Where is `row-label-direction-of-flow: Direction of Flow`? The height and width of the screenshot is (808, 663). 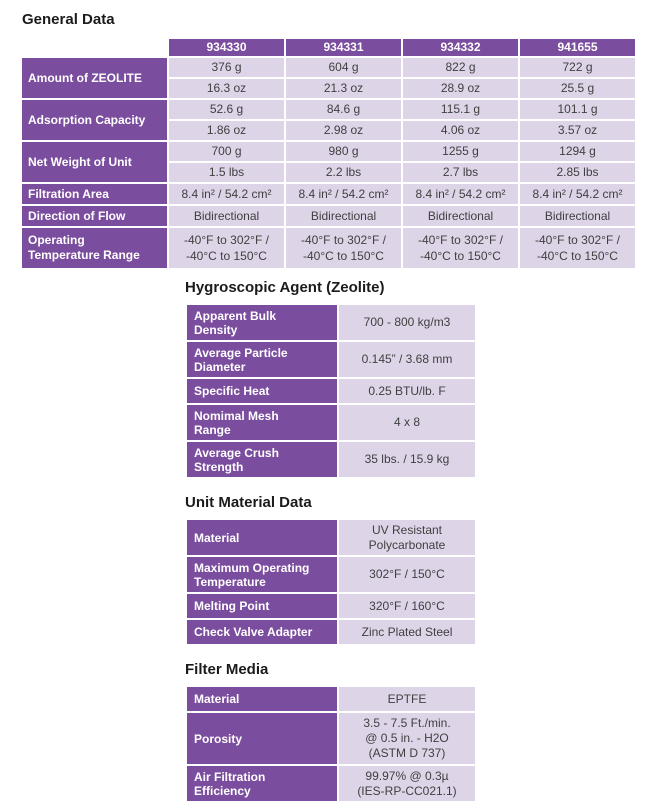 row-label-direction-of-flow: Direction of Flow is located at coordinates (94, 216).